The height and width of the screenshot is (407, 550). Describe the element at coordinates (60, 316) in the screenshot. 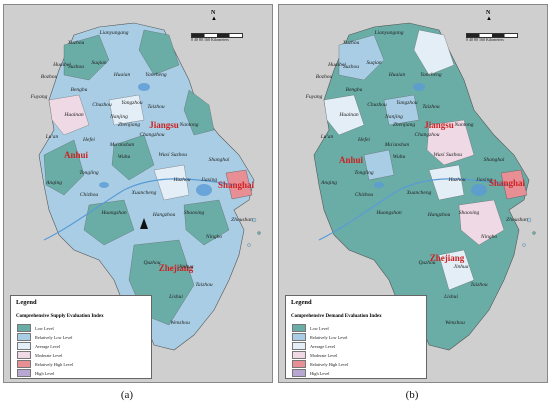

I see `legend-subtitle: Comprehensive Supply Evaluation Index` at that location.